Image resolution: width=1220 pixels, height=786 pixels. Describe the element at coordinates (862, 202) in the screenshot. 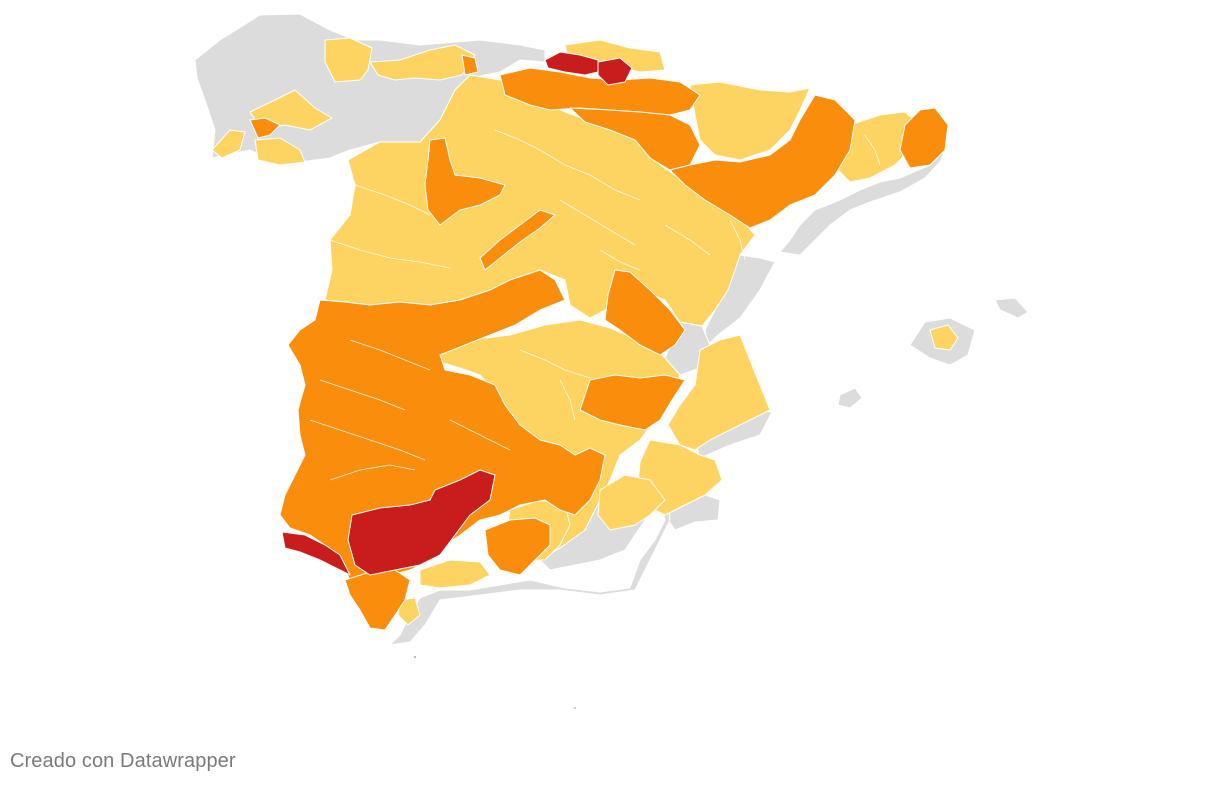

I see `region-catalonia-coast` at that location.